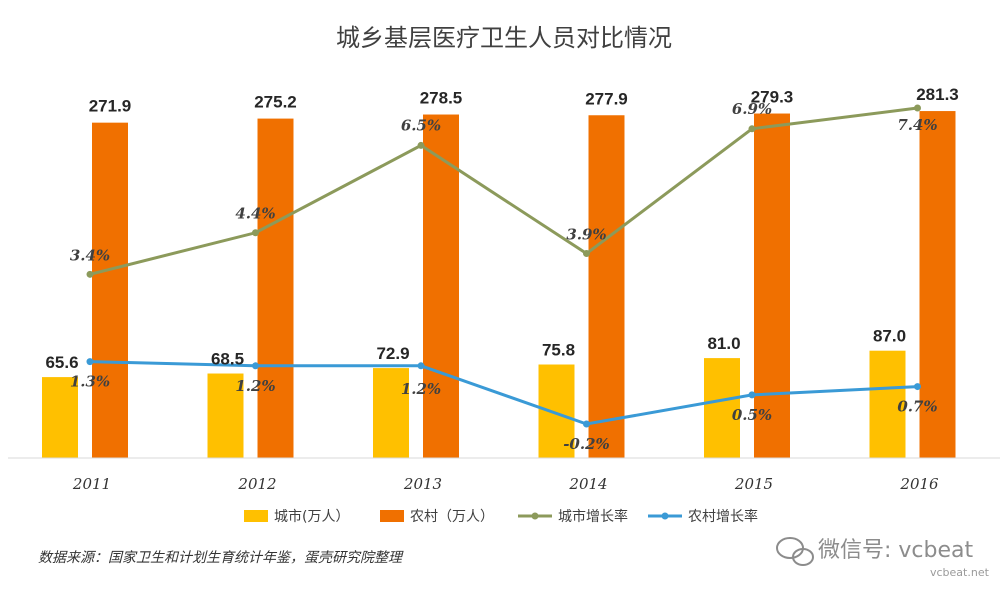 This screenshot has height=592, width=1008. Describe the element at coordinates (225, 415) in the screenshot. I see `bar-urban-2012` at that location.